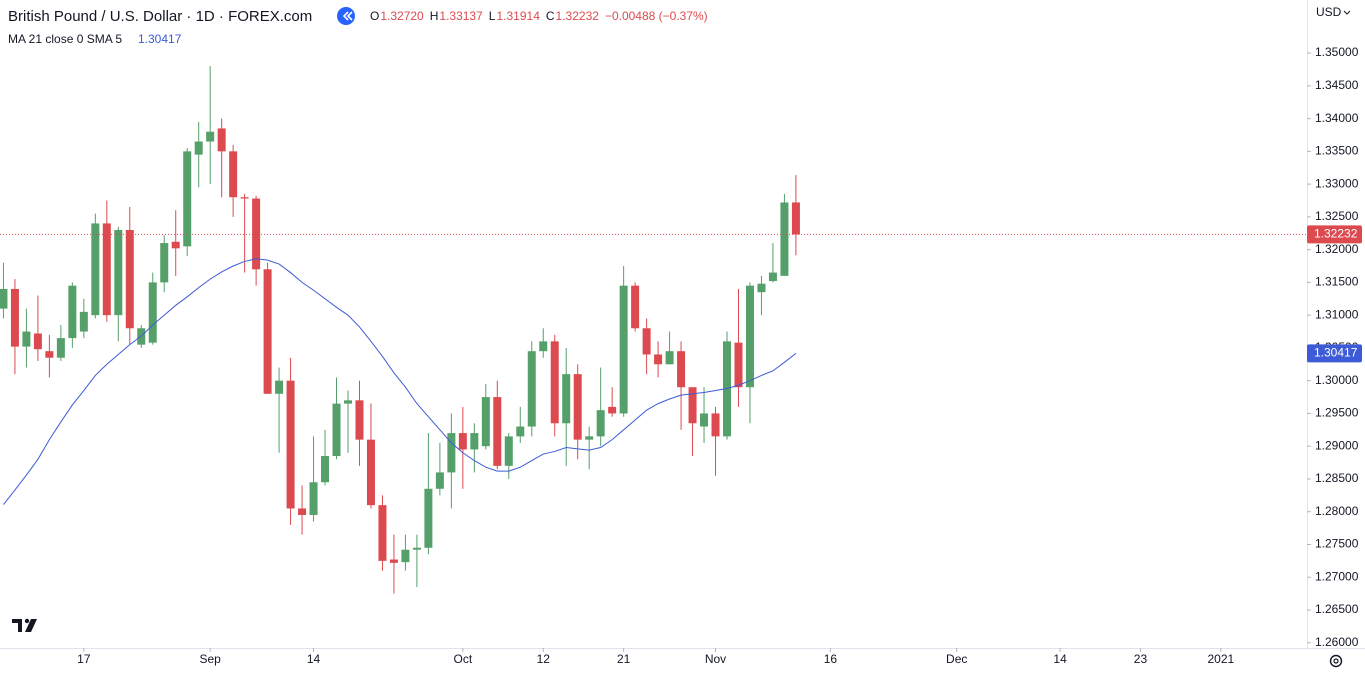 The image size is (1365, 678). I want to click on y-tick-label: 1.34500, so click(1337, 85).